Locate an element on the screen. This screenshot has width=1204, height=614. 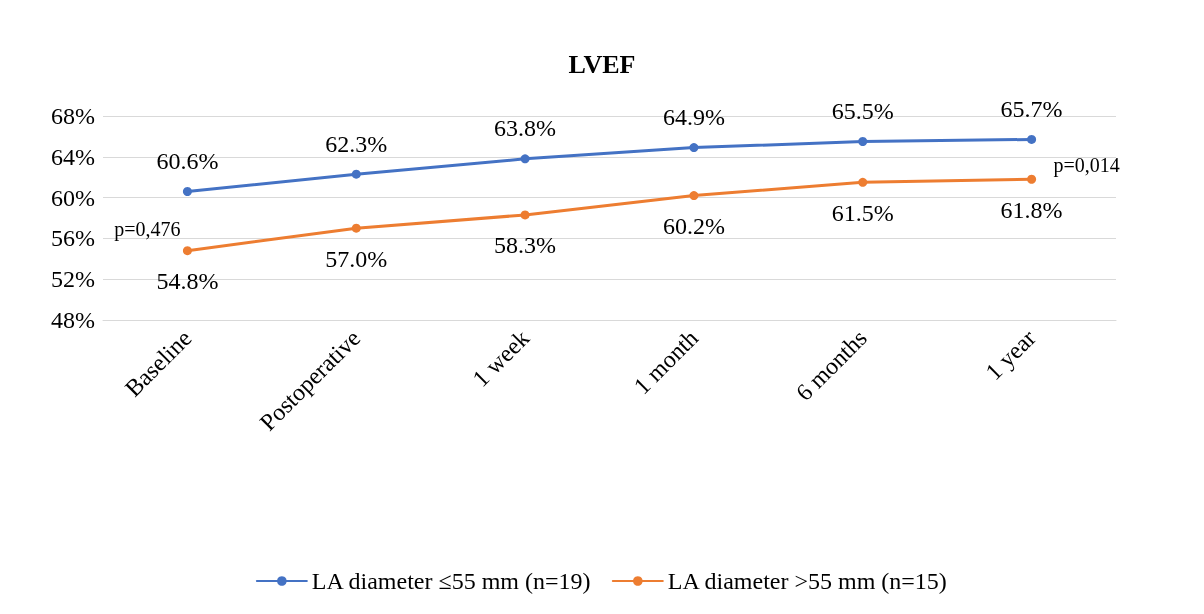
data-label: 61.5% is located at coordinates (862, 212).